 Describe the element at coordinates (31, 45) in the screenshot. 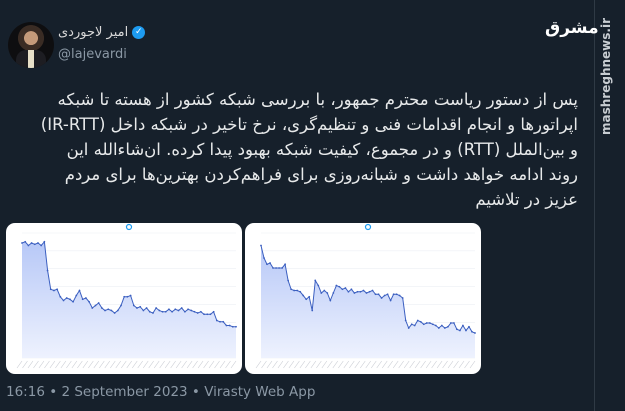

I see `avatar` at that location.